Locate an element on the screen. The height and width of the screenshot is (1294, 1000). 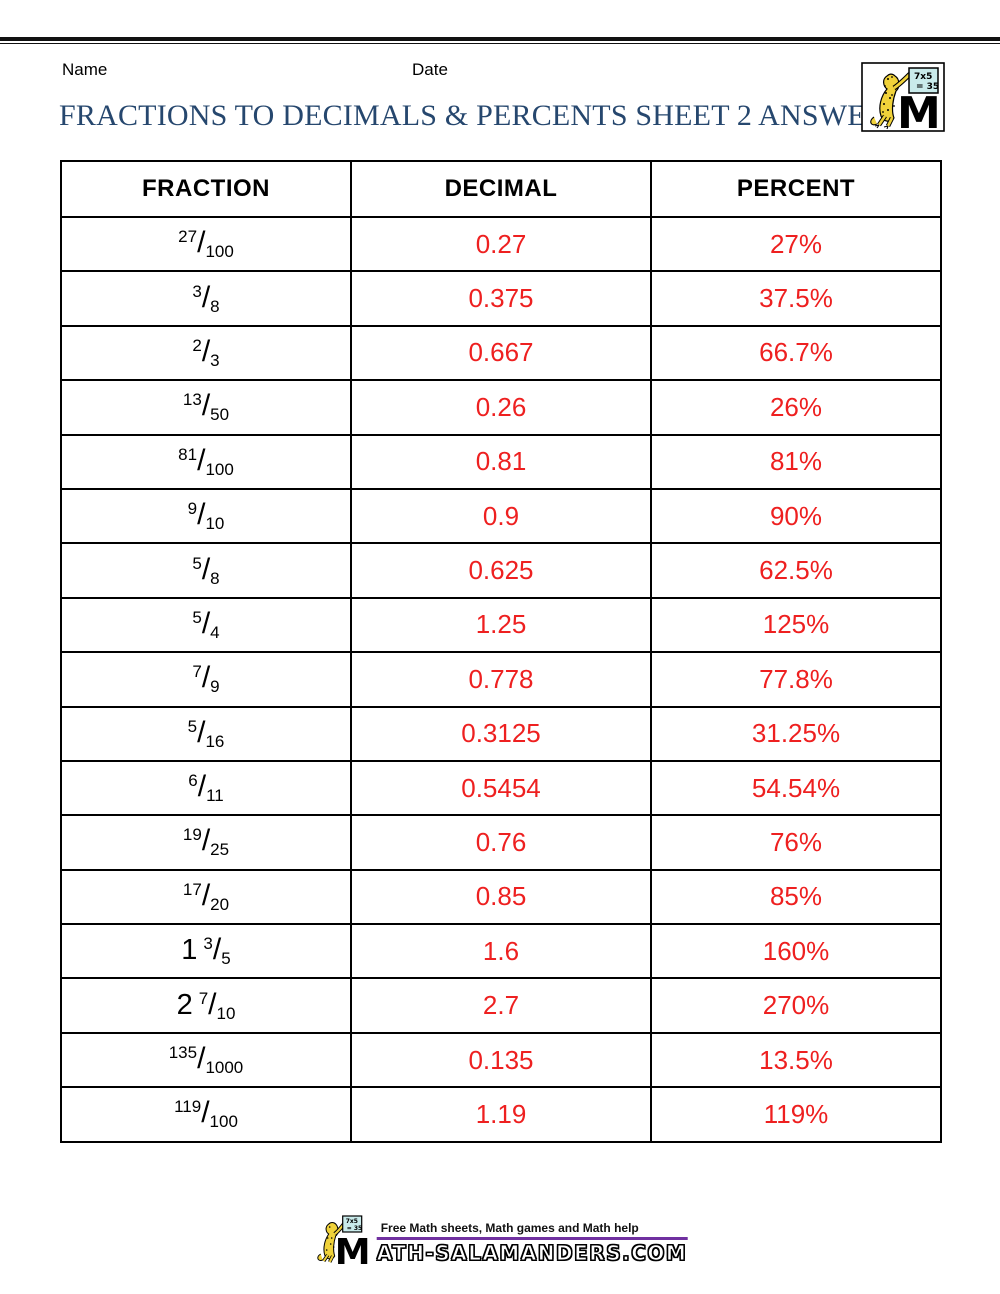
decimal-value: 0.81 is located at coordinates (501, 461).